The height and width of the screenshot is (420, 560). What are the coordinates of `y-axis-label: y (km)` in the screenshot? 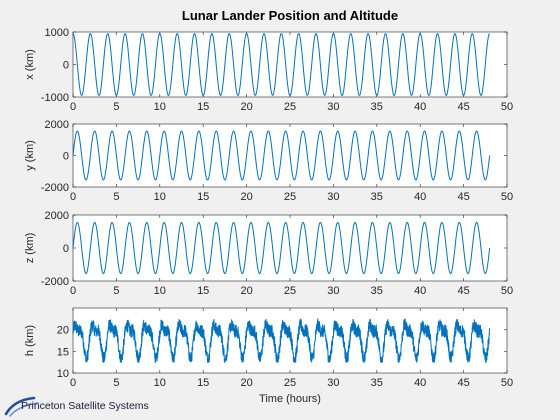 It's located at (30, 155).